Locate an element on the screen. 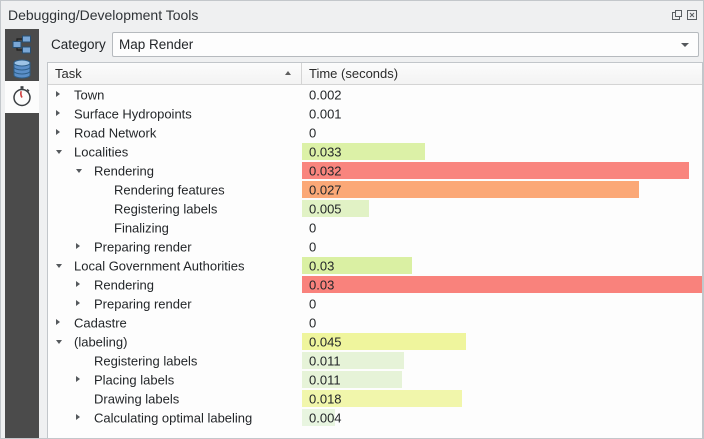 The image size is (704, 439). category-select: Map Render is located at coordinates (405, 44).